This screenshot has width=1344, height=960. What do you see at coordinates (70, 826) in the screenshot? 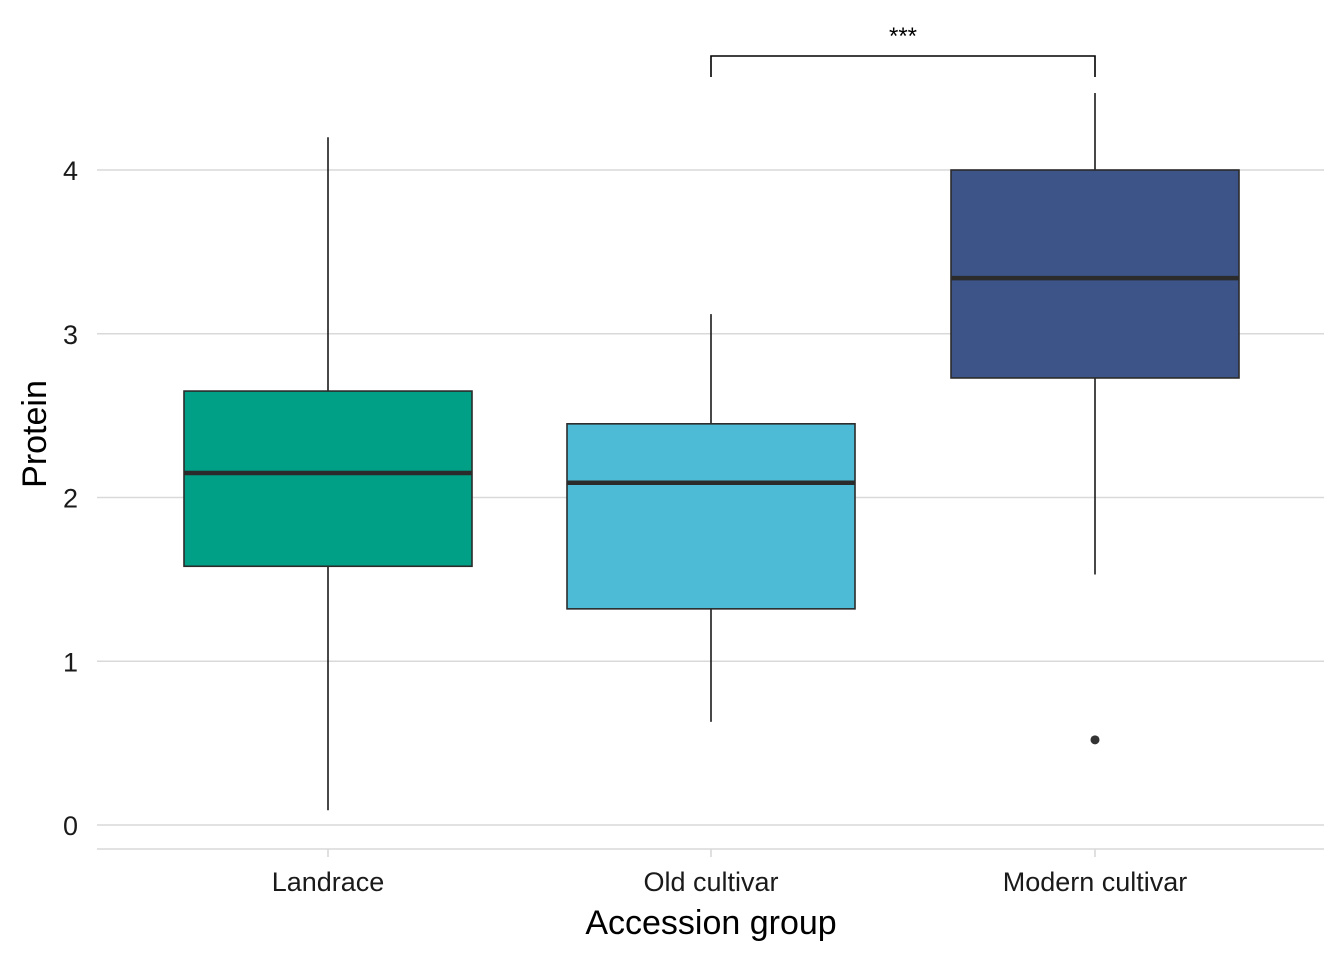
I see `y-tick-label: 0` at bounding box center [70, 826].